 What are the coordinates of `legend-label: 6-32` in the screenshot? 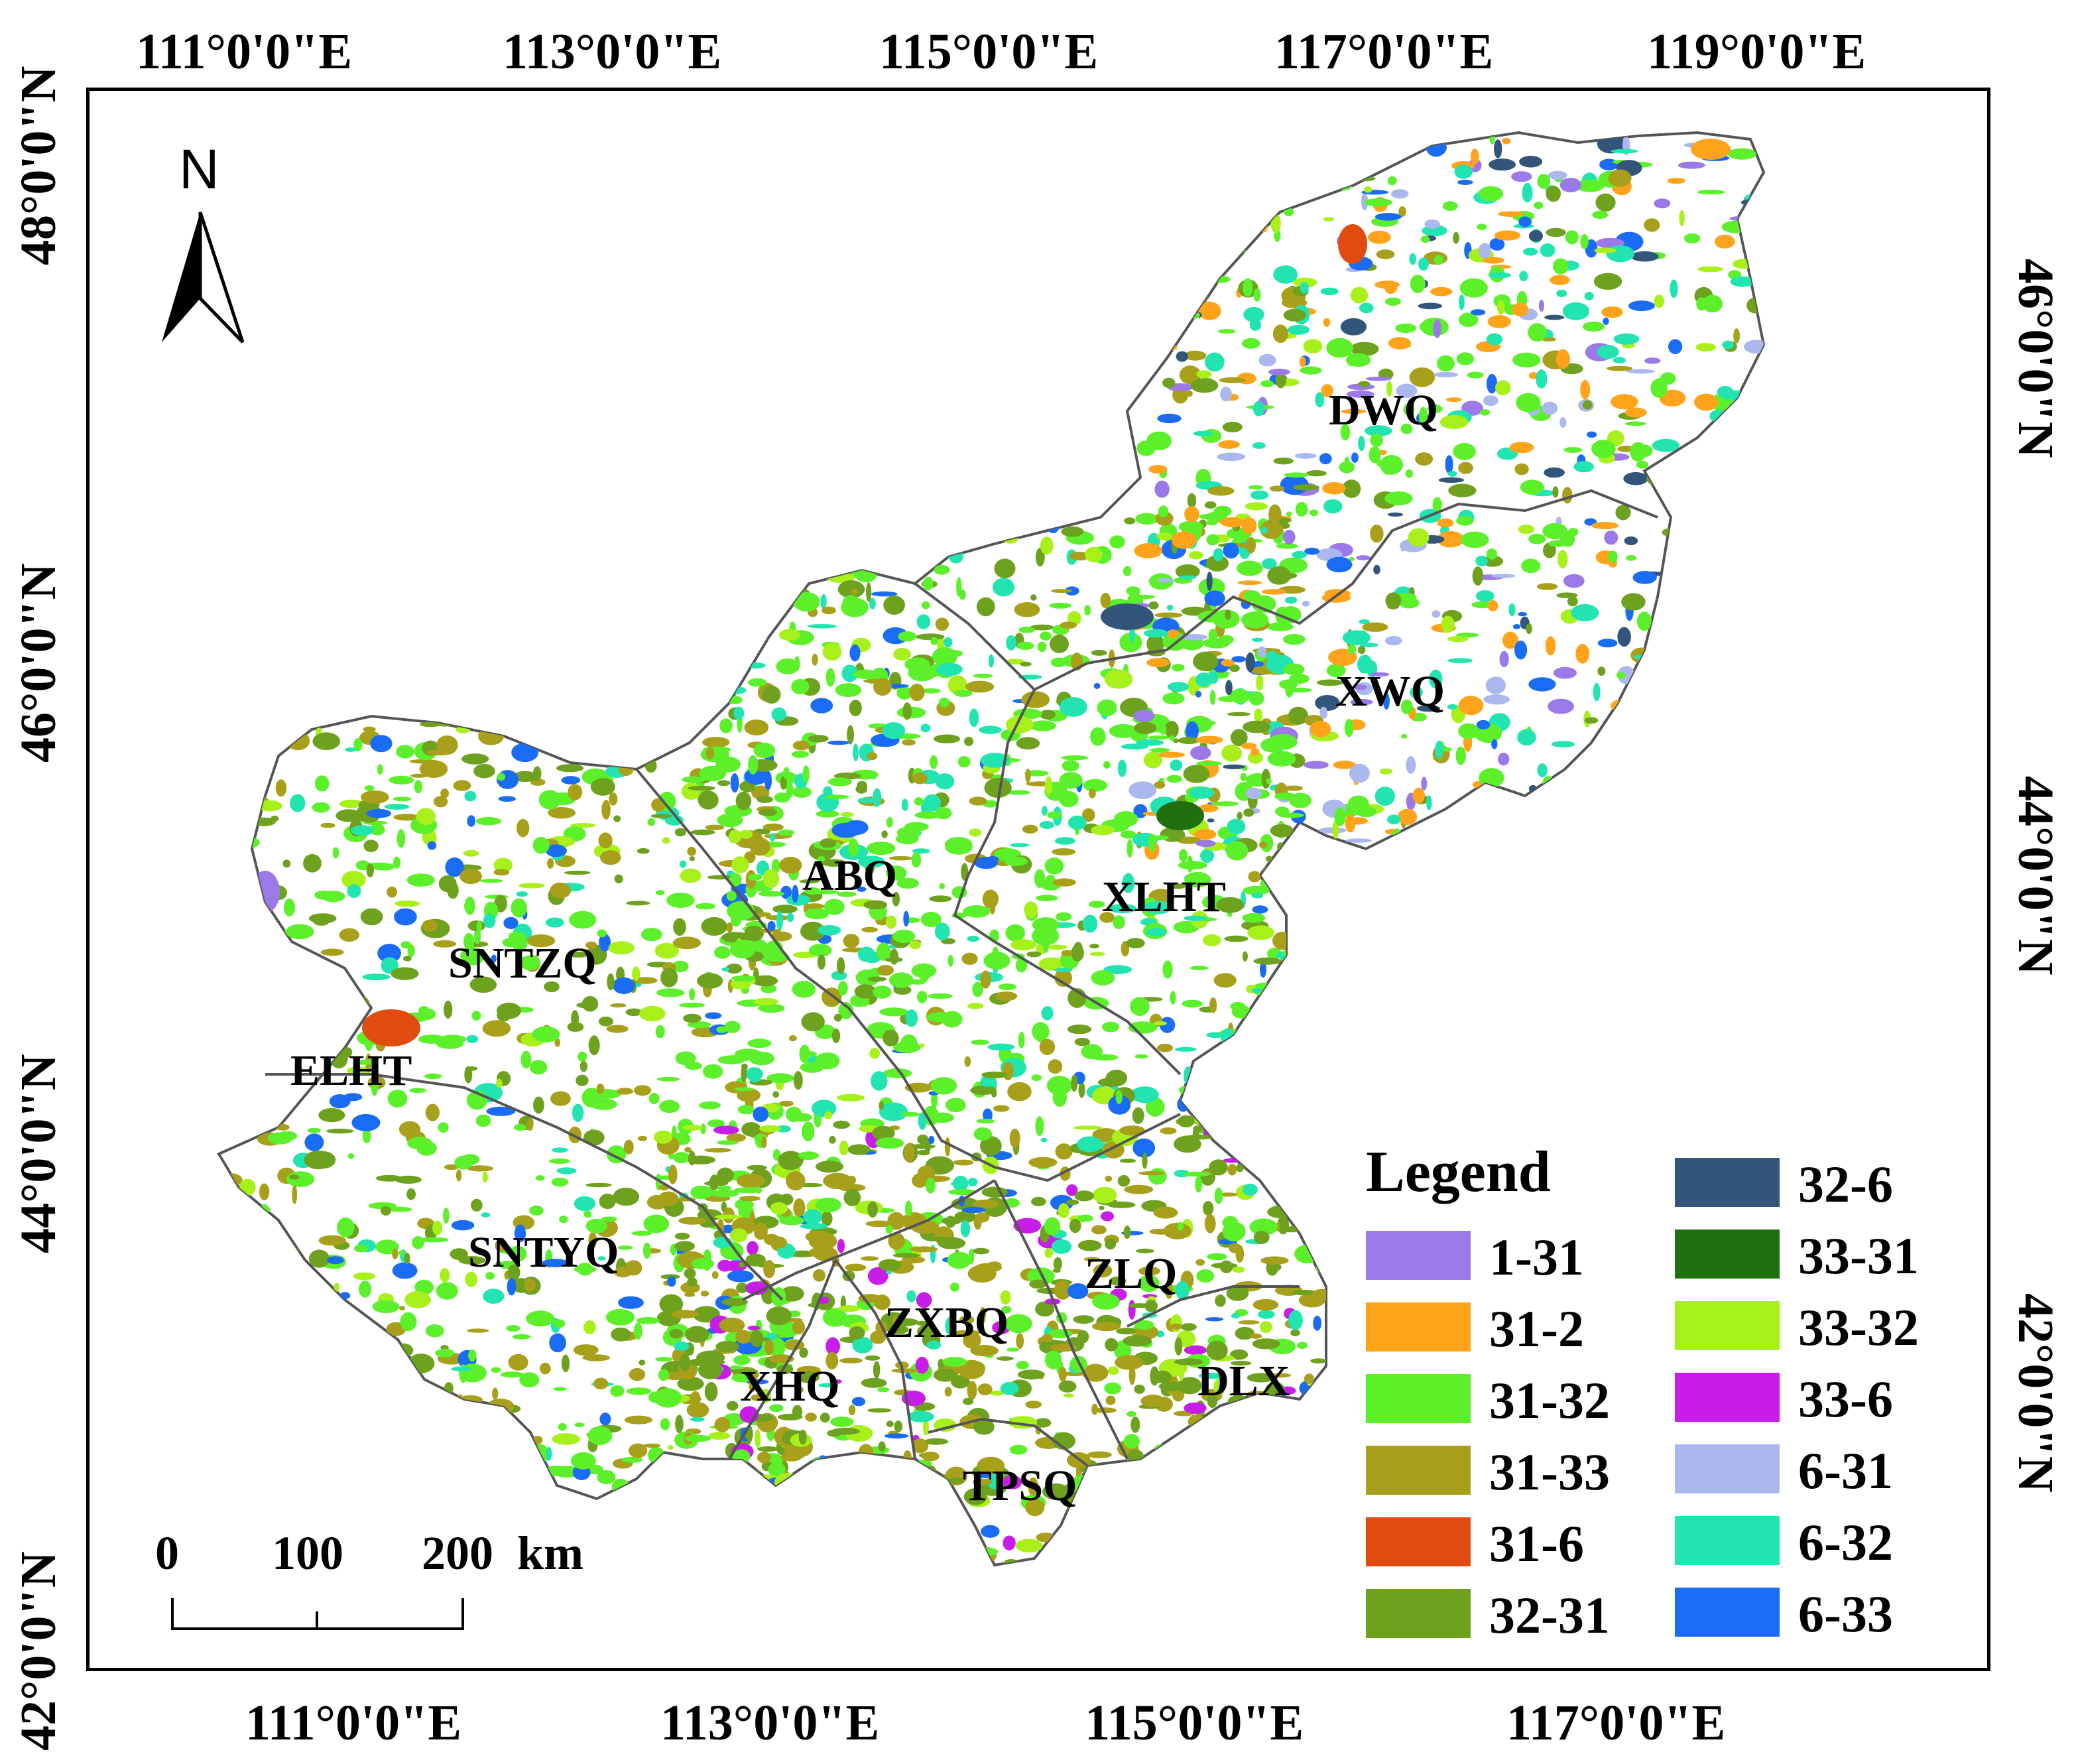 It's located at (1845, 1542).